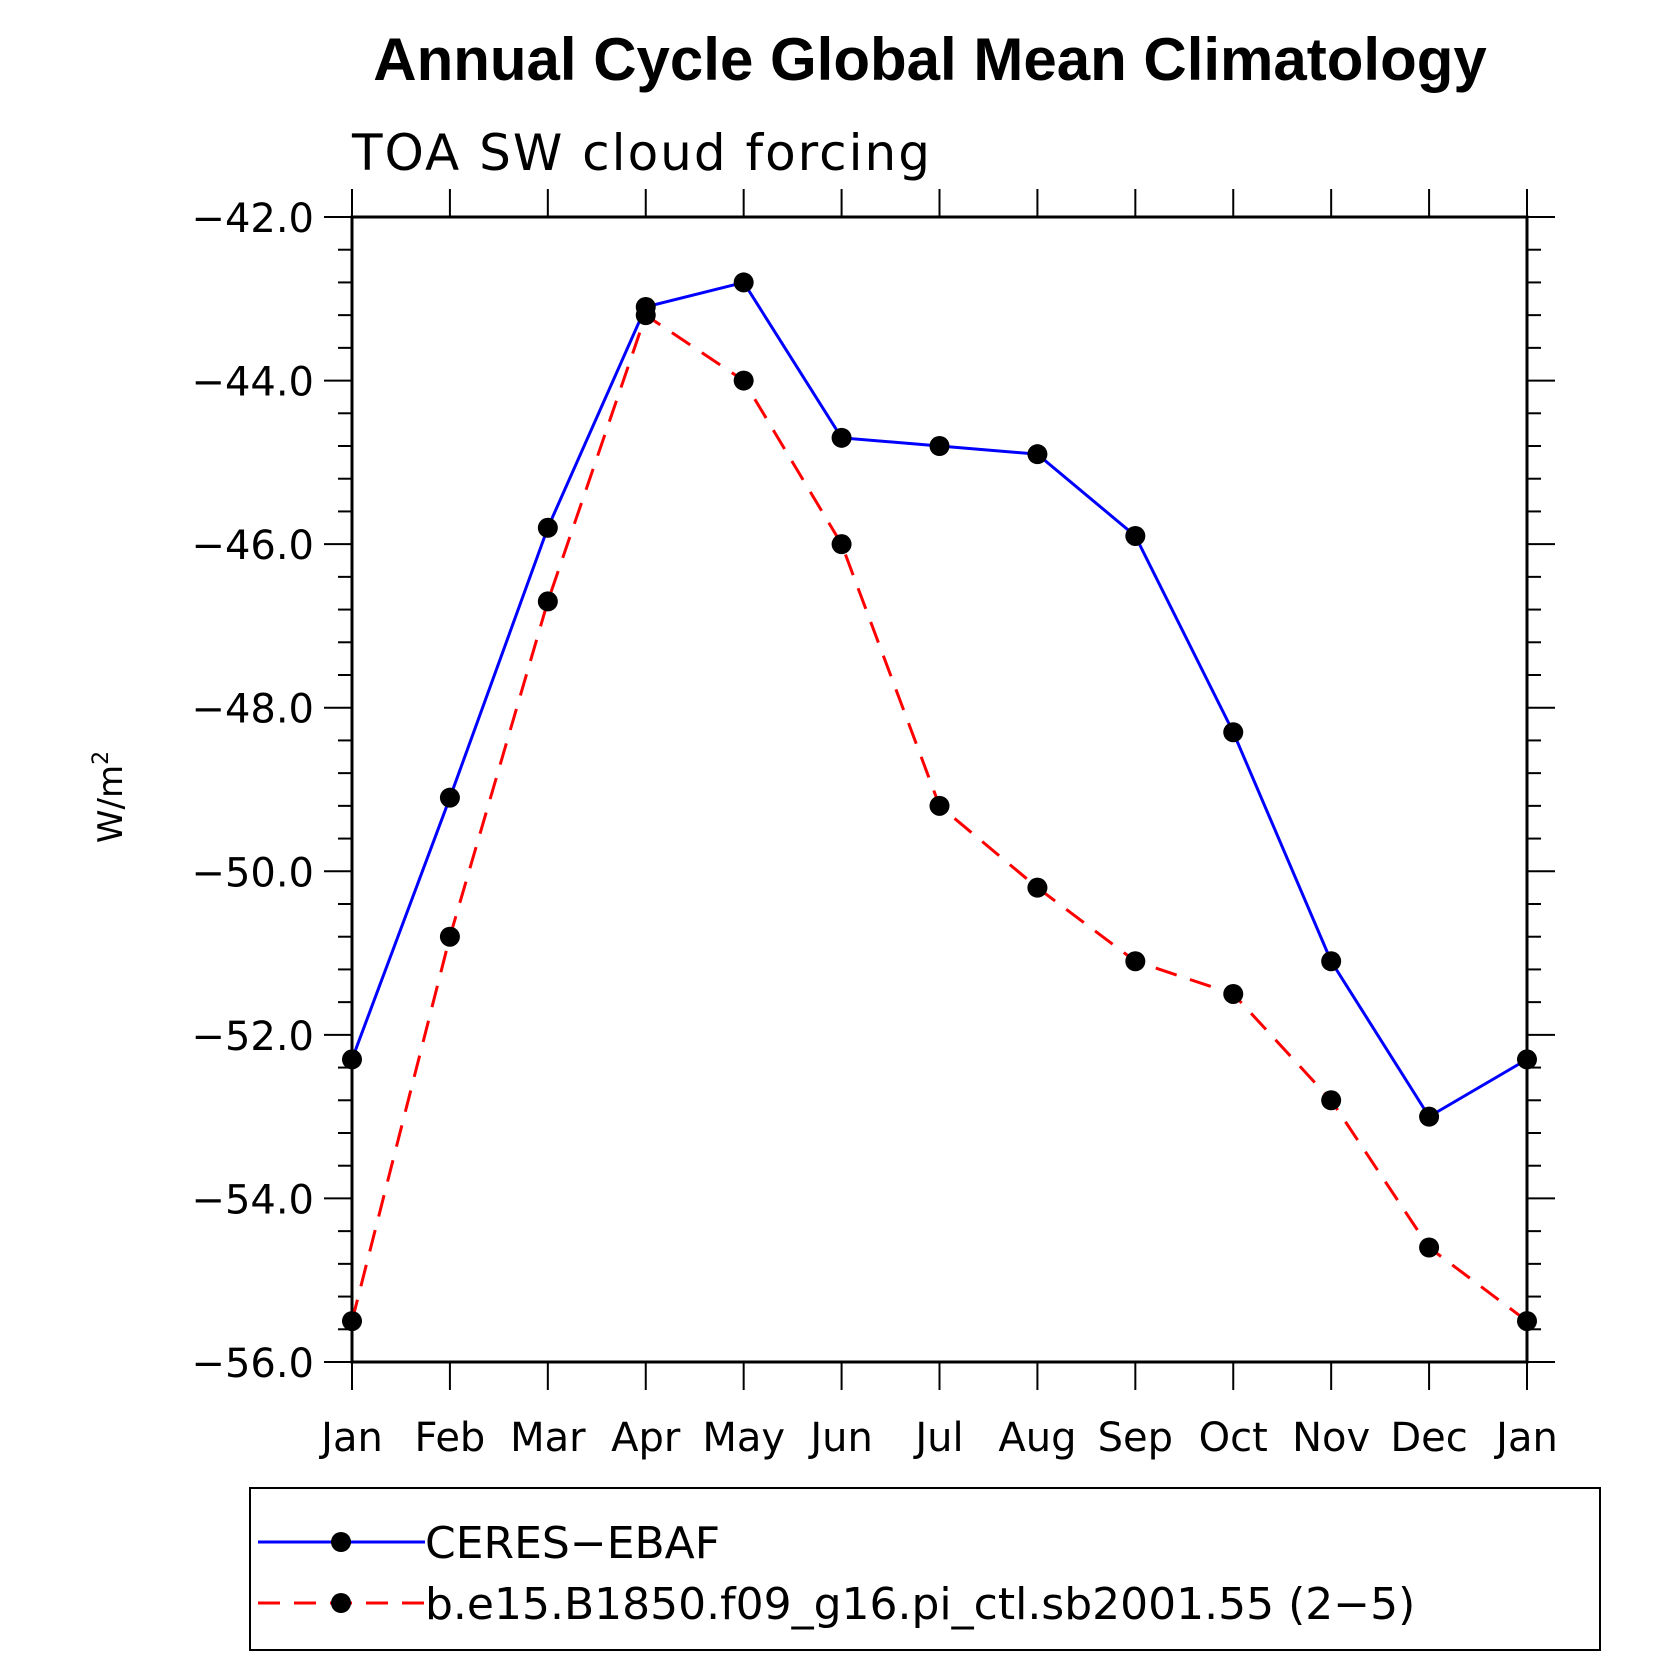 The width and height of the screenshot is (1669, 1669). I want to click on y-axis-label: W/m2, so click(110, 797).